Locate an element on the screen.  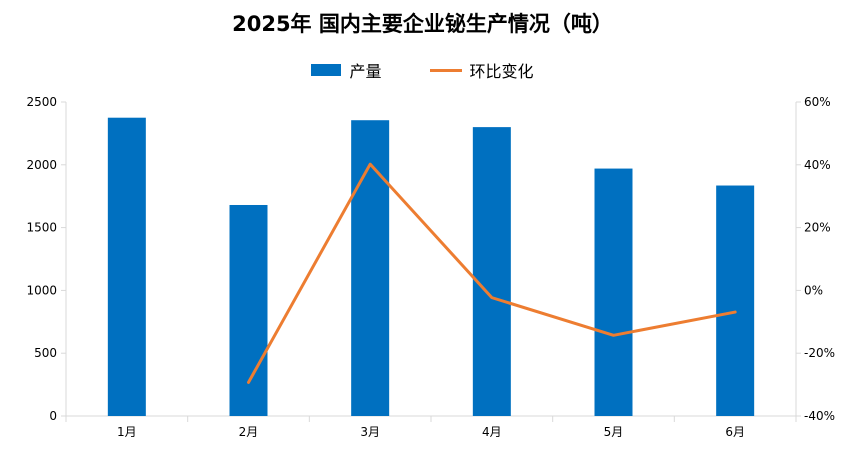
legend-label-production: 产量 is located at coordinates (365, 71).